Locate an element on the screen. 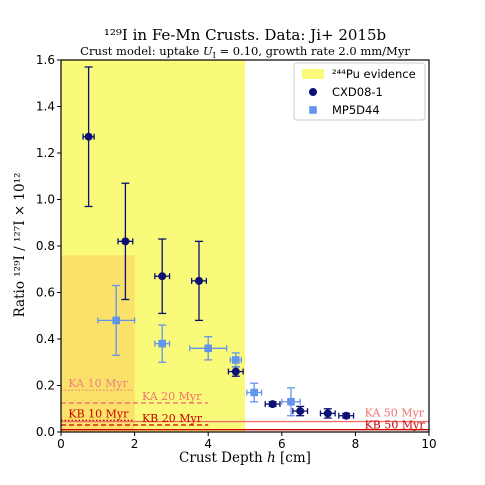 The image size is (485, 485). x-tick-label: 0 is located at coordinates (61, 444).